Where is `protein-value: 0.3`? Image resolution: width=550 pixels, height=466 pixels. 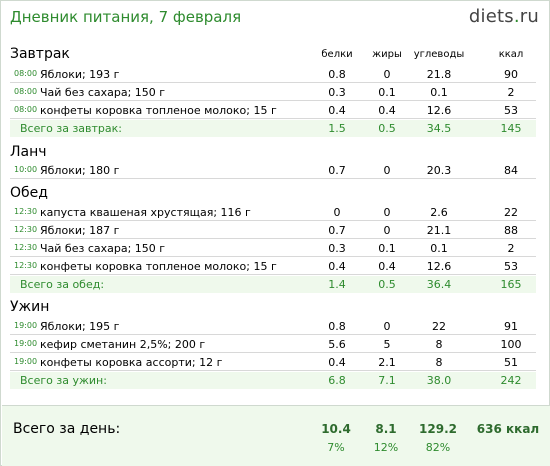
protein-value: 0.3 is located at coordinates (337, 92).